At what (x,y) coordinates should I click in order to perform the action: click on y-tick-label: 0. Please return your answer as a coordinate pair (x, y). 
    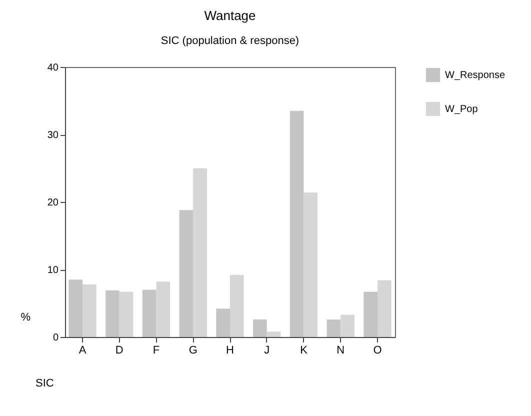
    Looking at the image, I should click on (55, 338).